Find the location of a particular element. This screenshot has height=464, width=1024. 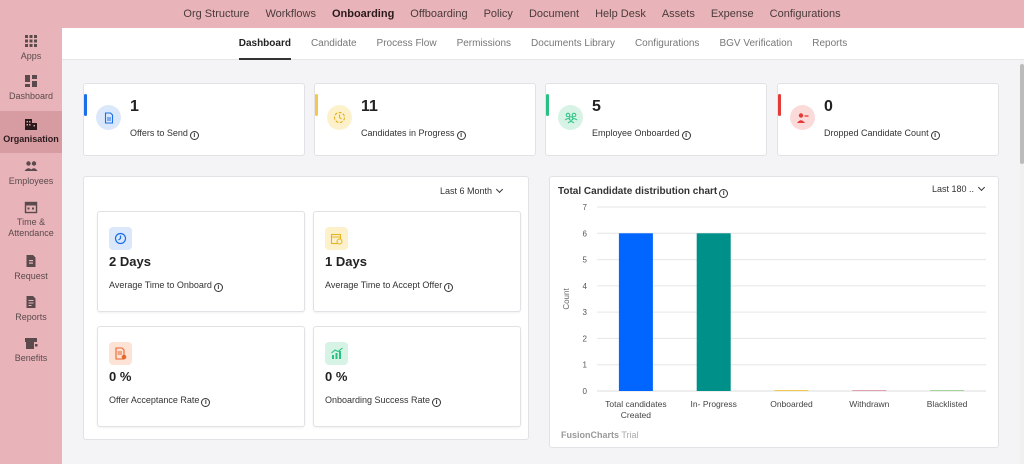

top-nav-org-structure: Org Structure is located at coordinates (216, 14).